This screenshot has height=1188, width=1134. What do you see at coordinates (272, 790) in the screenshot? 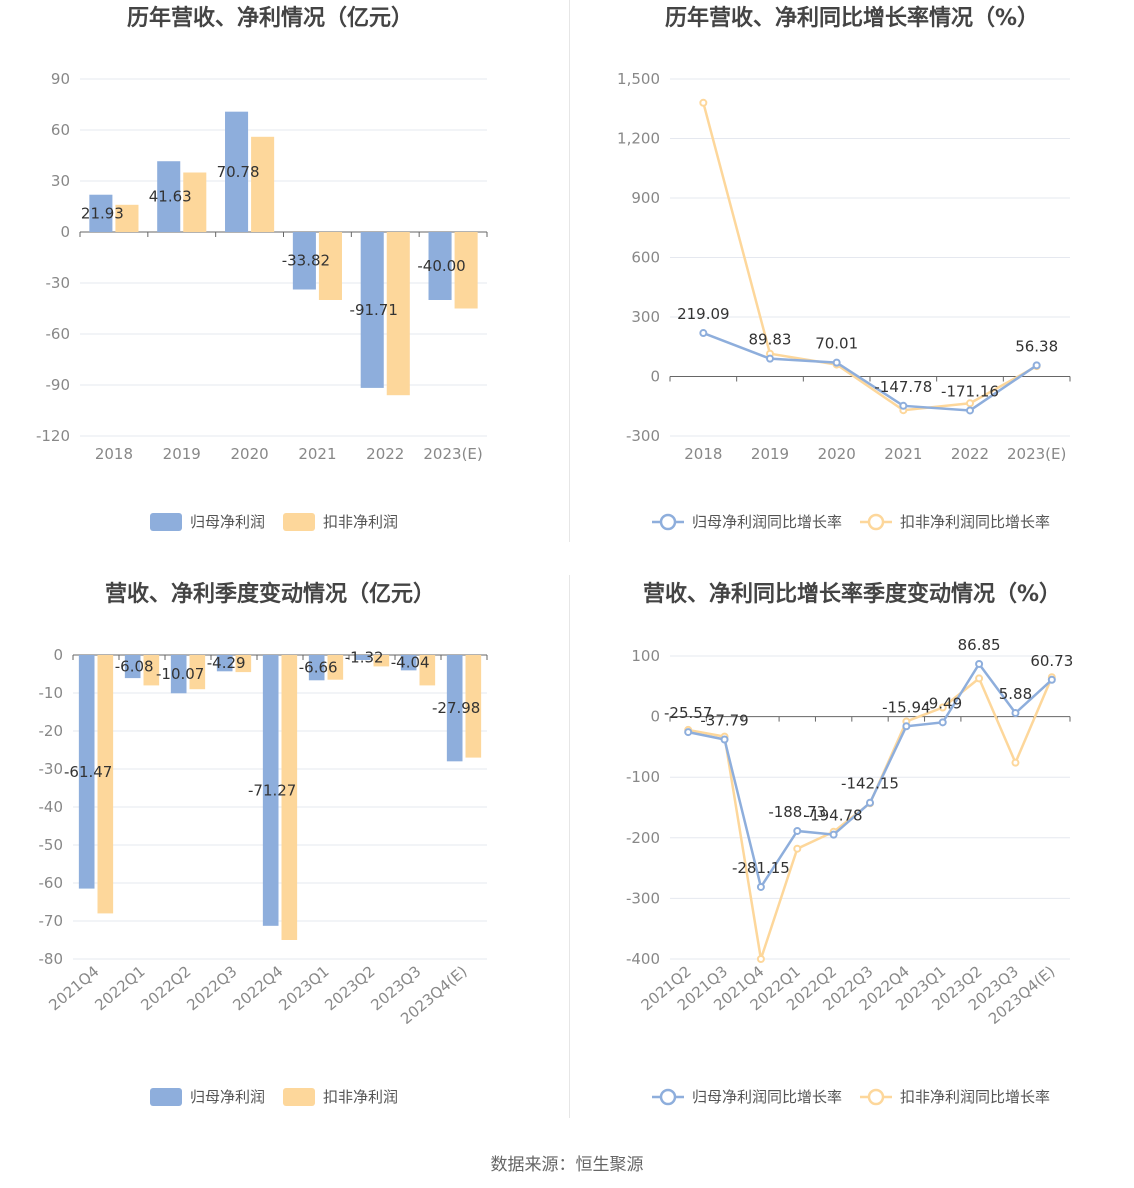
I see `data-label: -71.27` at bounding box center [272, 790].